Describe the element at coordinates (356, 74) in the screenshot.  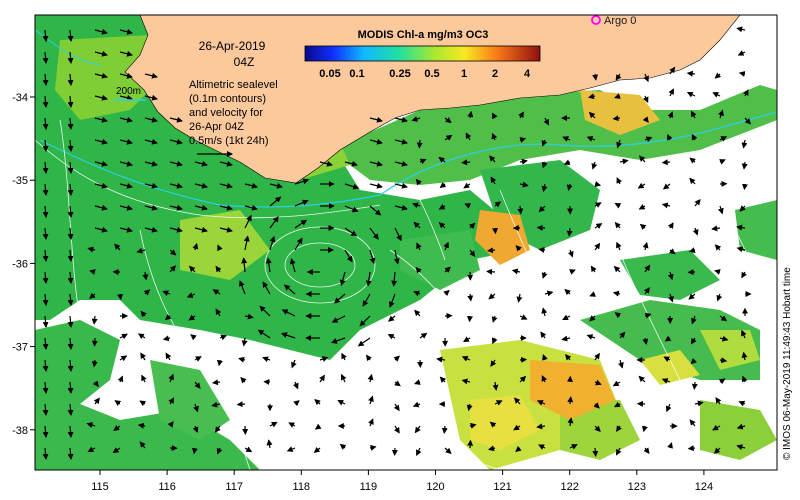
I see `colorbar-tick: 0.1` at that location.